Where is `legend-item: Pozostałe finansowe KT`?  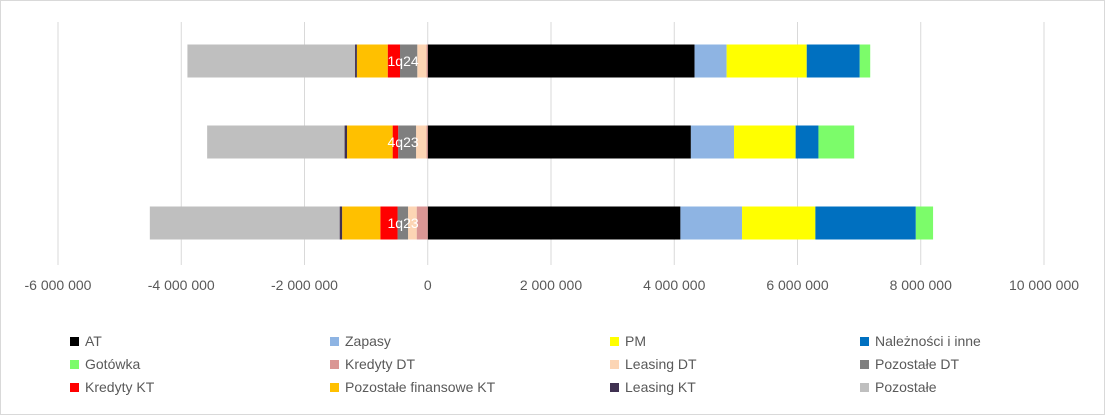
legend-item: Pozostałe finansowe KT is located at coordinates (412, 387).